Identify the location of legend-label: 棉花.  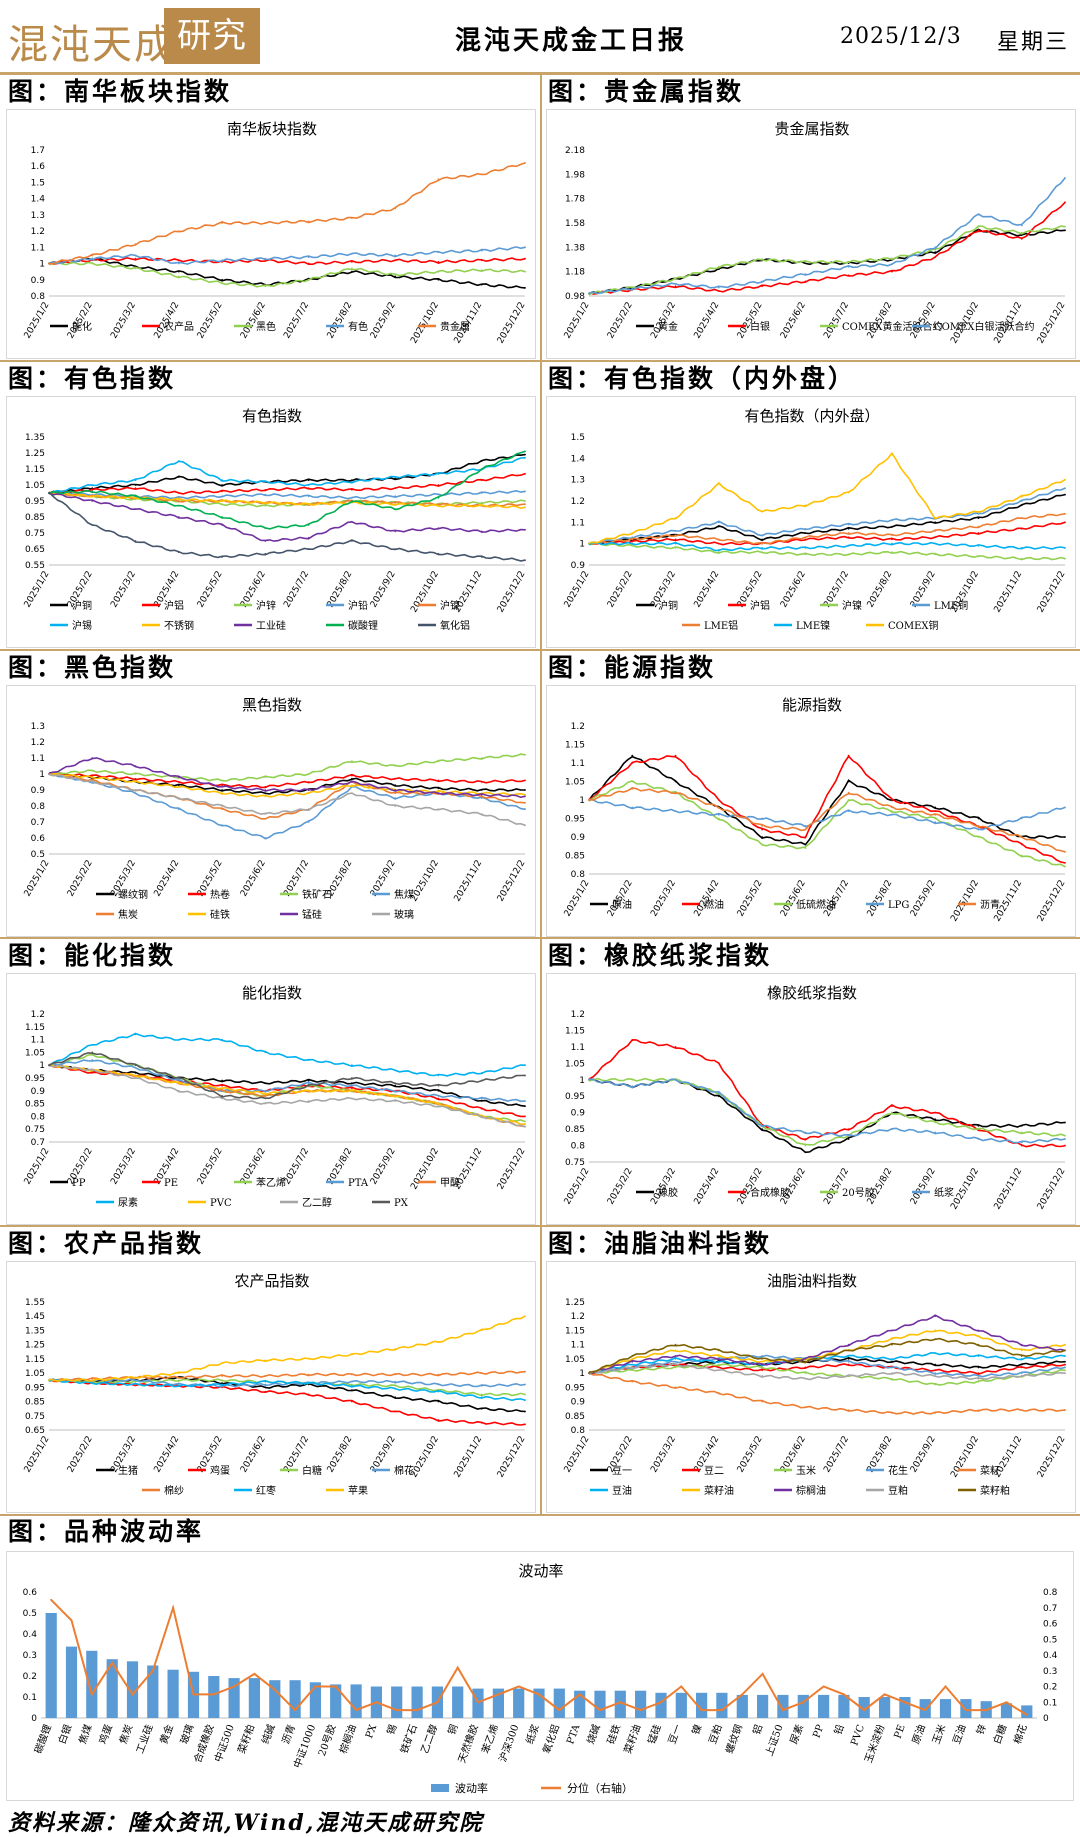
(404, 1470).